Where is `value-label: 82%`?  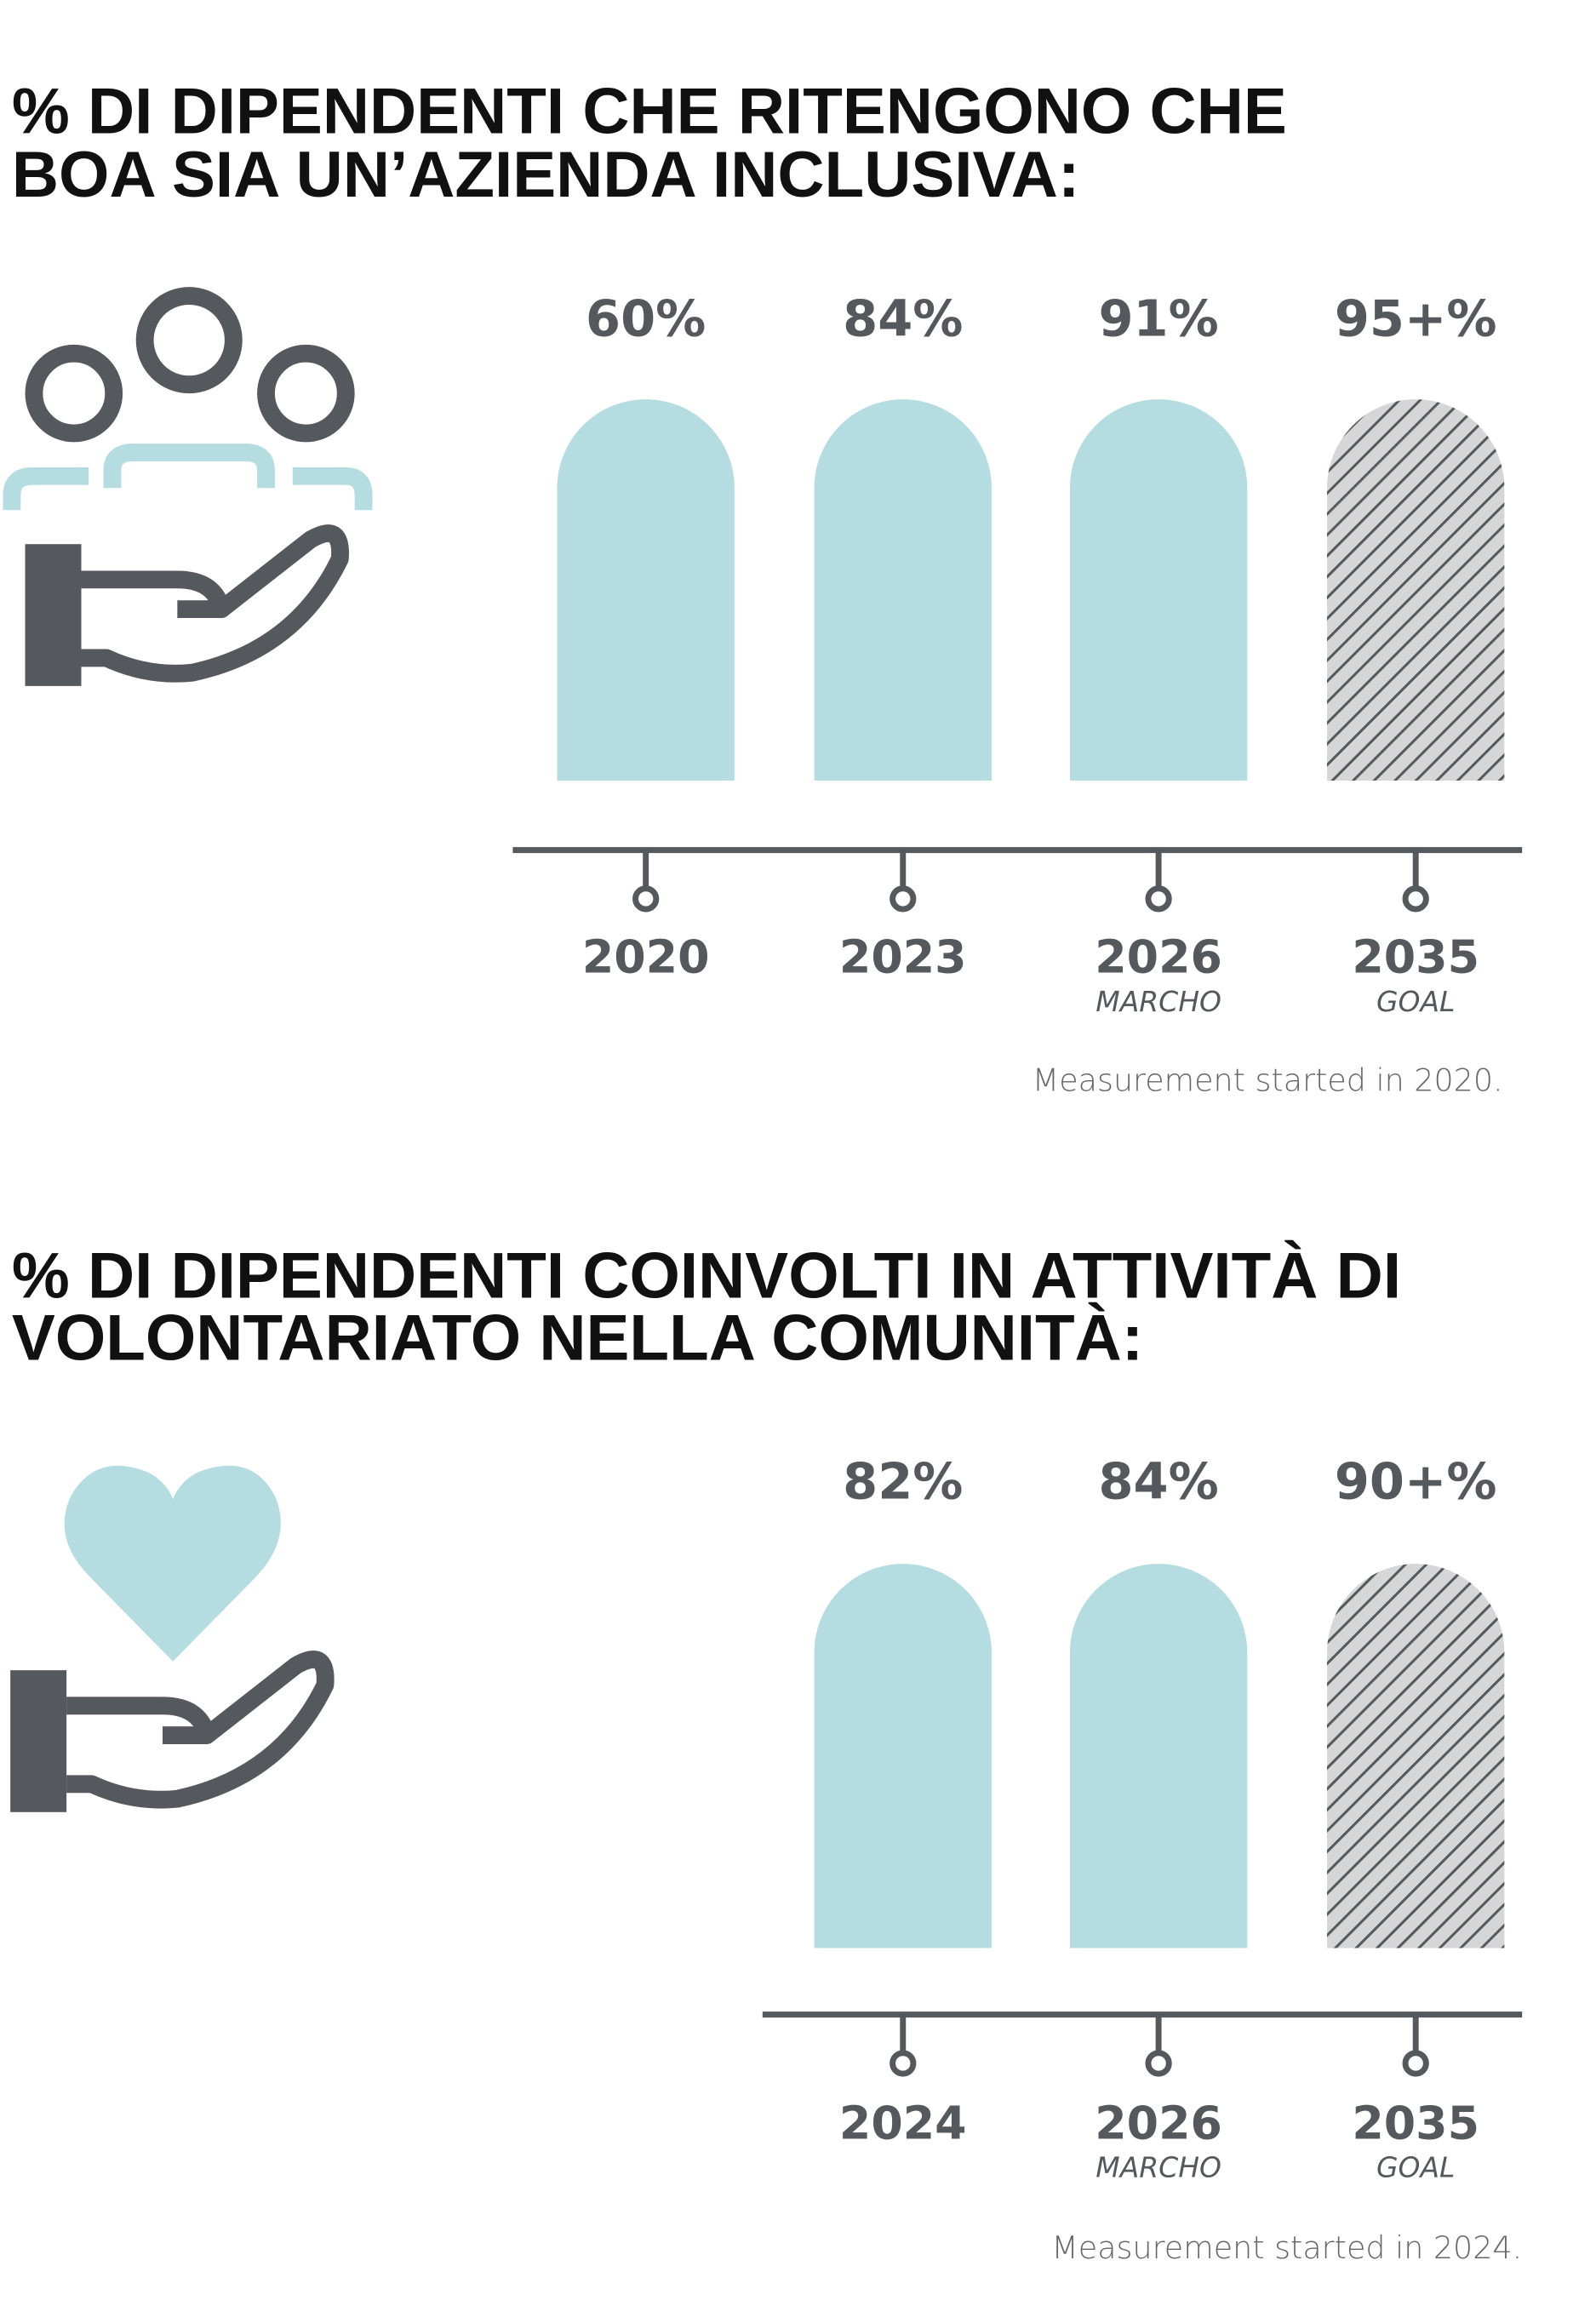 value-label: 82% is located at coordinates (903, 1481).